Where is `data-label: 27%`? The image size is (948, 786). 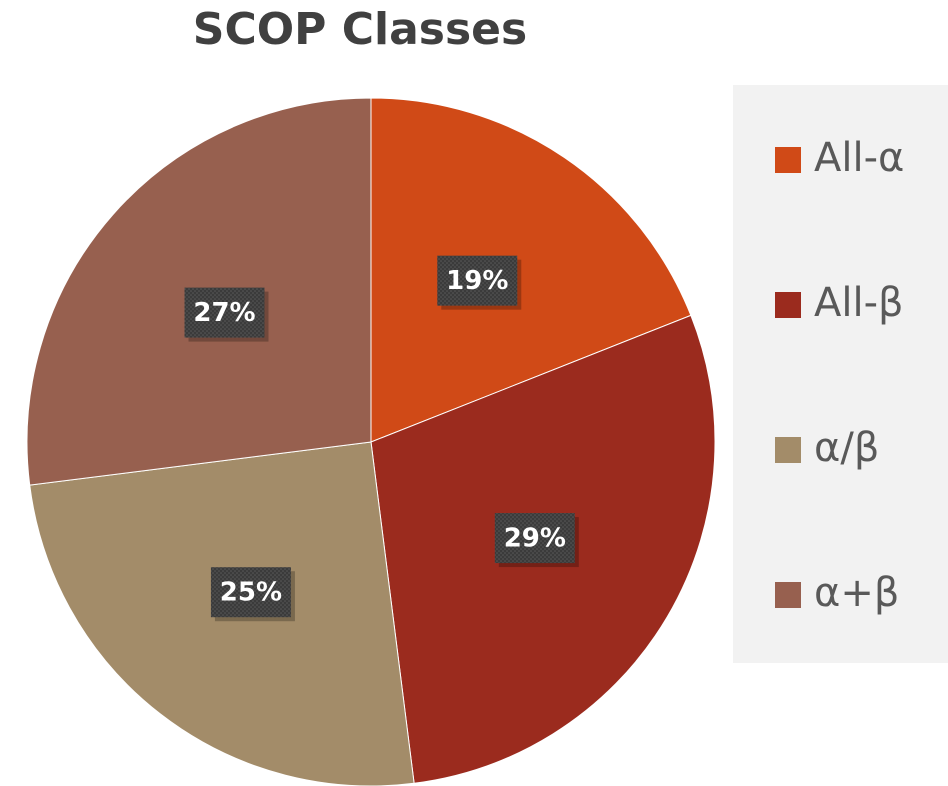 data-label: 27% is located at coordinates (224, 313).